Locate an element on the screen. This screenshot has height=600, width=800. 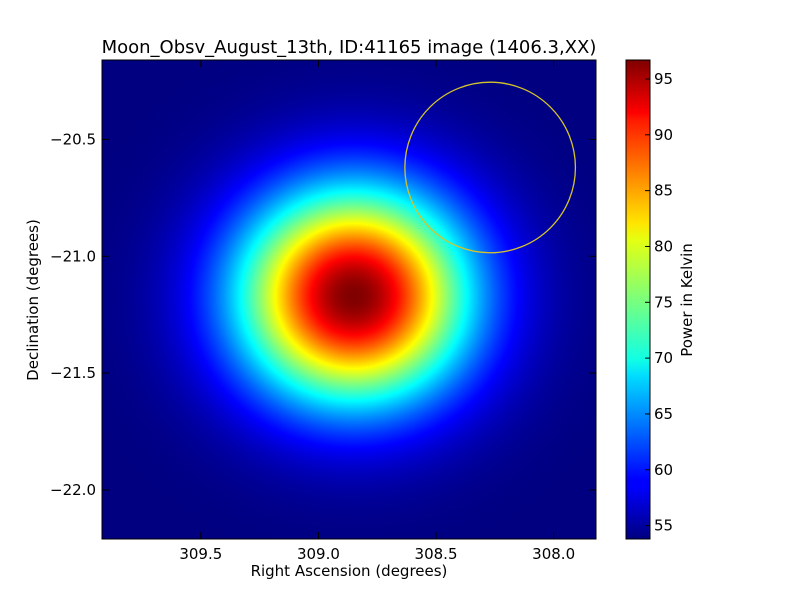
y-tick-label: −21.0 is located at coordinates (73, 256).